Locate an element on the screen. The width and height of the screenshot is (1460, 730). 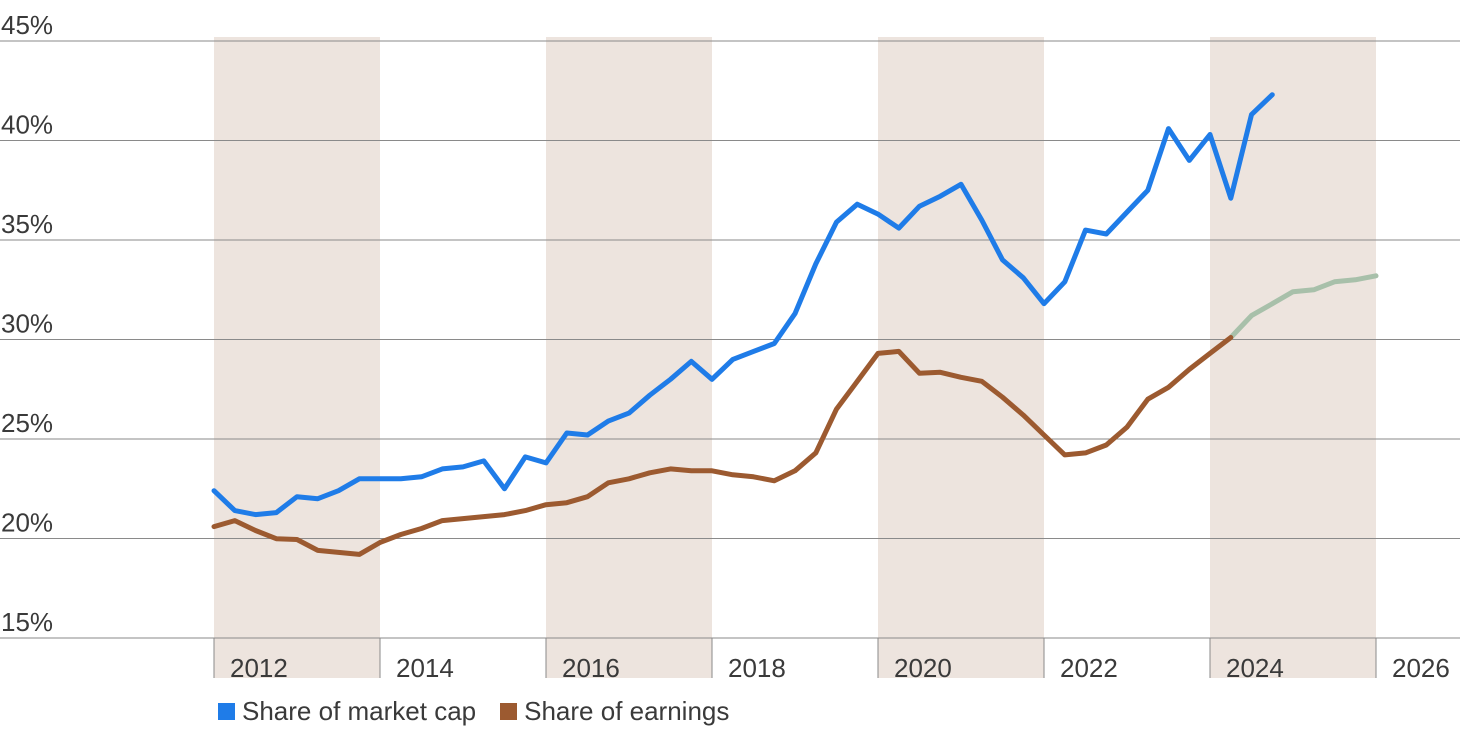
y-tick-label: 20% is located at coordinates (27, 523).